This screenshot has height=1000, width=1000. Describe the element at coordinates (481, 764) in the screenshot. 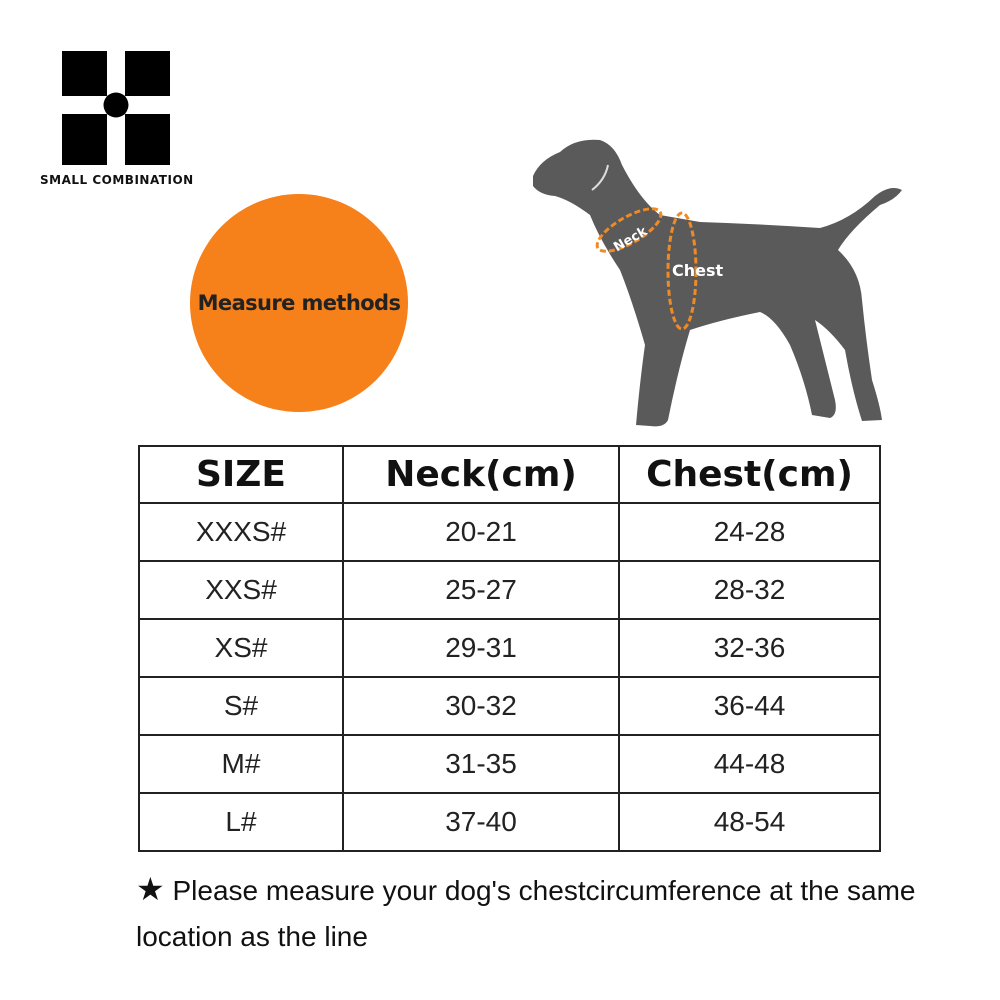

I see `neck-cell: 31-35` at that location.